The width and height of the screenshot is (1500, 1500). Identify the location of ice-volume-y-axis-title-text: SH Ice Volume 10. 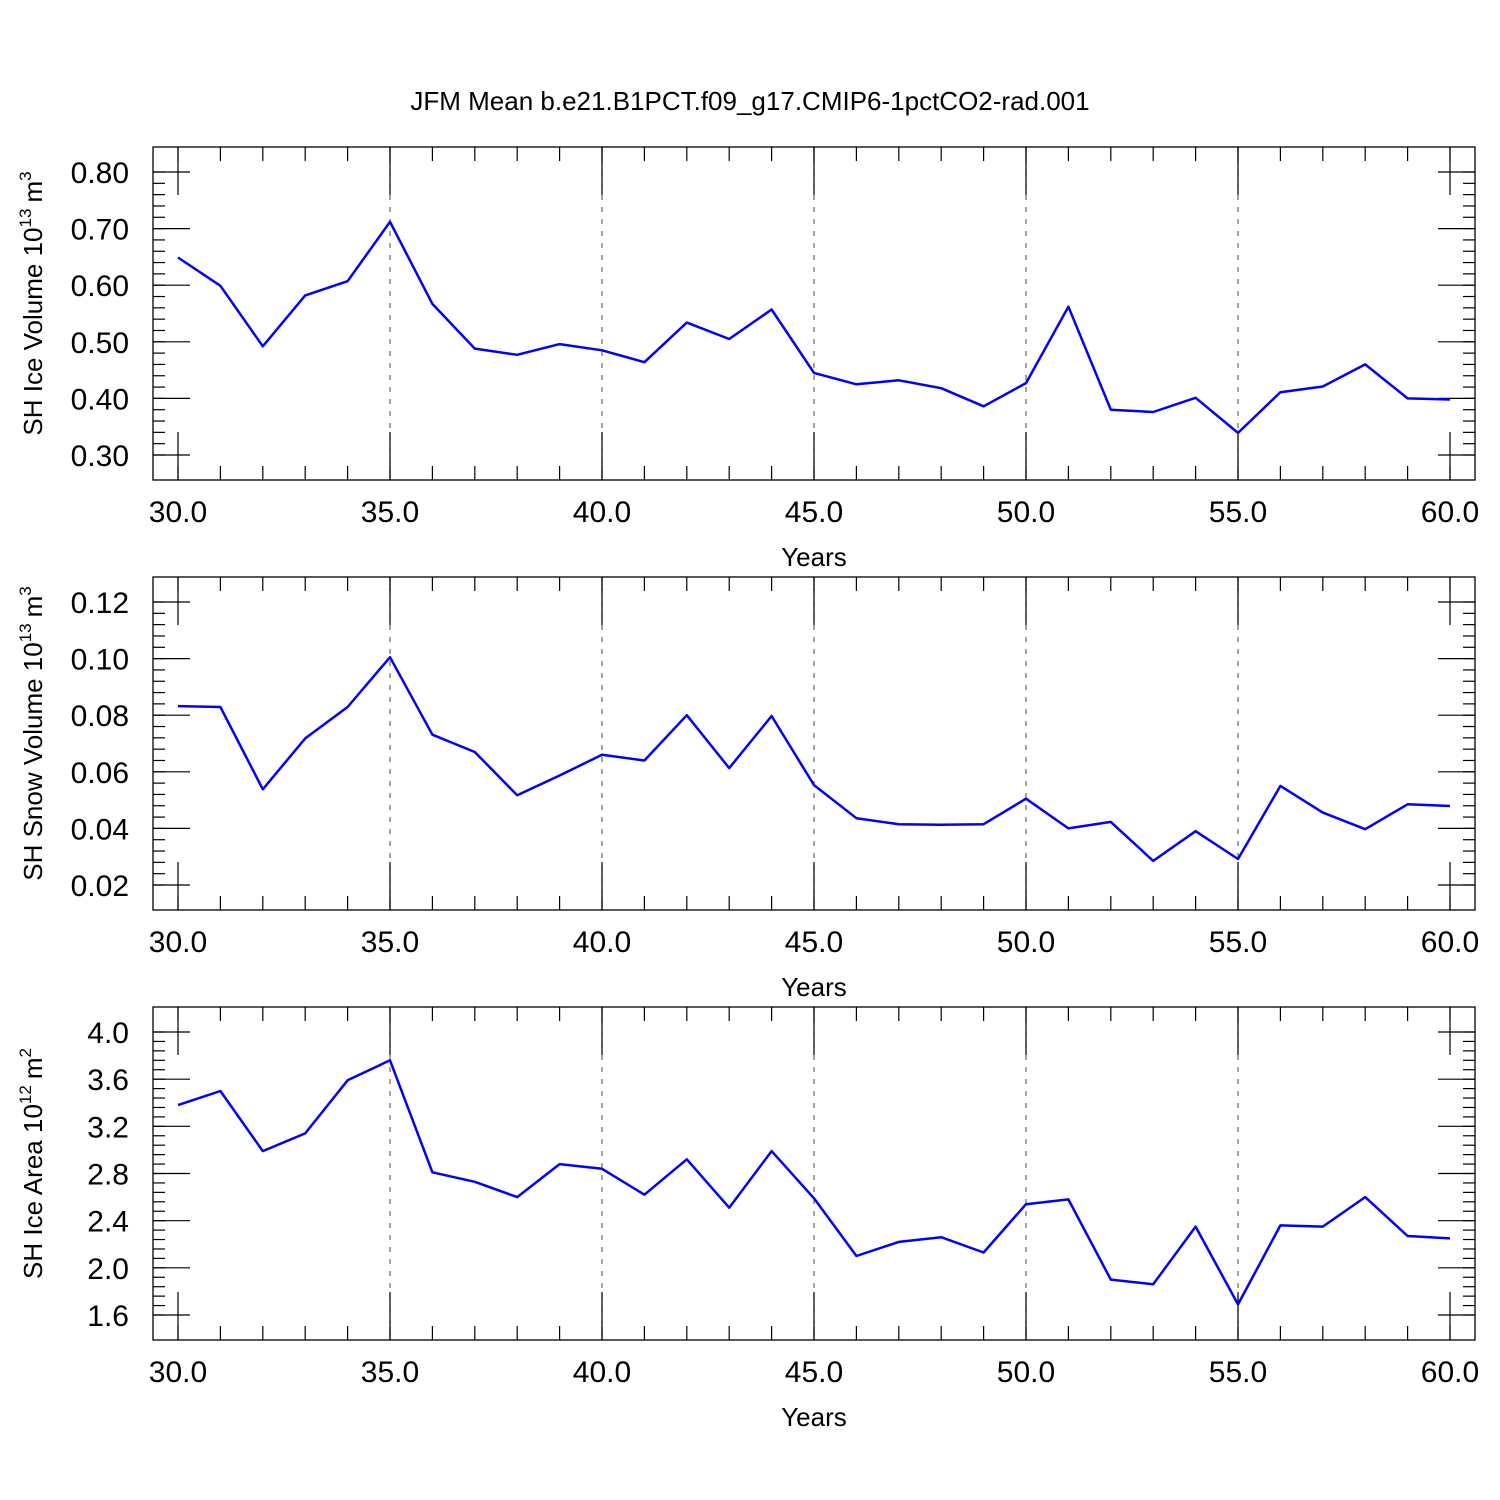
(33, 331).